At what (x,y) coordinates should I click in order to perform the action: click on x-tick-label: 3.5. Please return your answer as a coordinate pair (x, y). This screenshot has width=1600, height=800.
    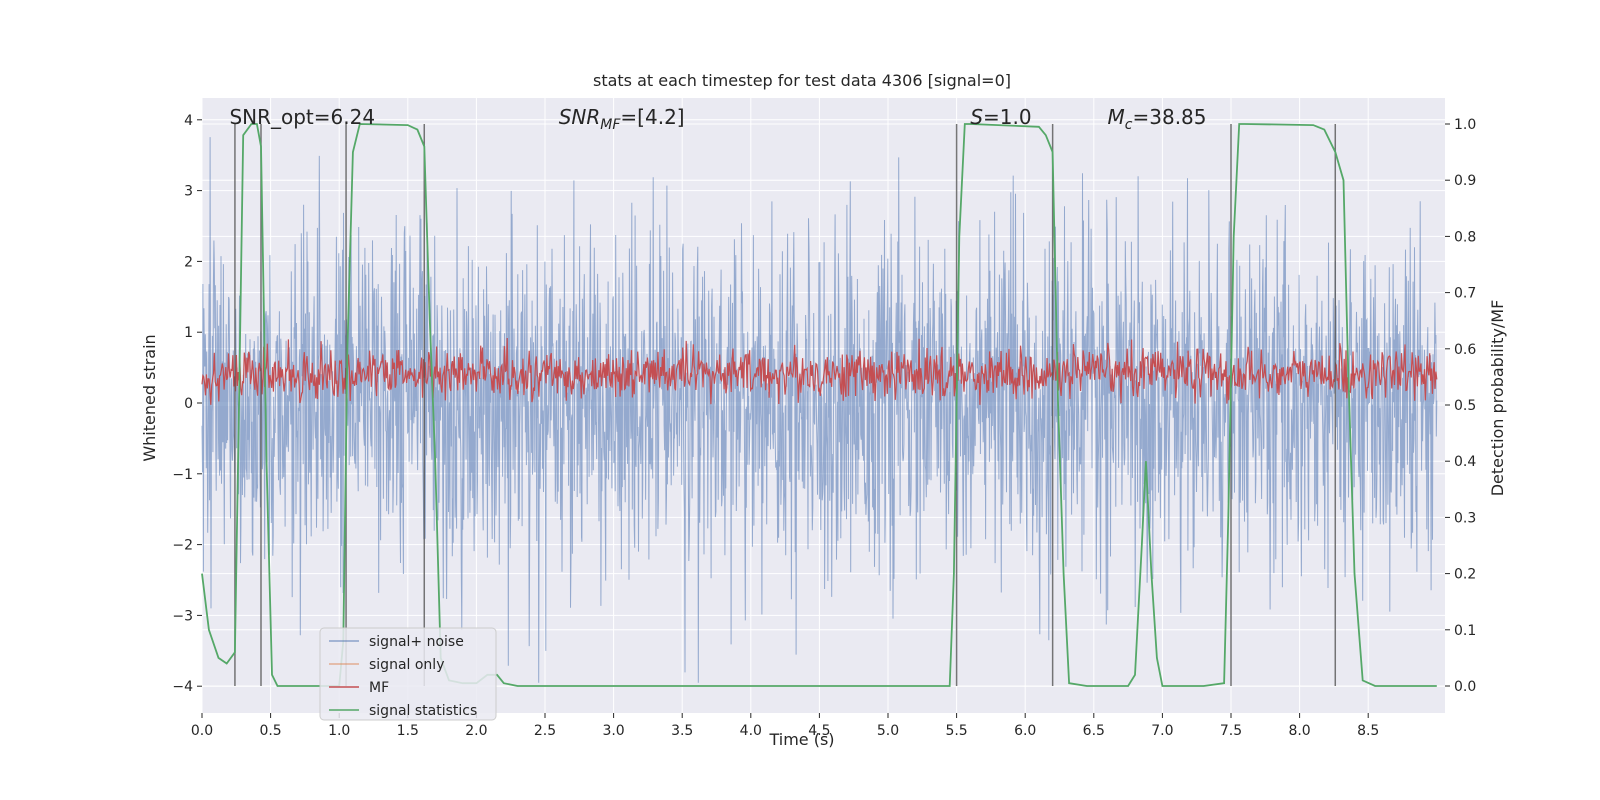
    Looking at the image, I should click on (682, 731).